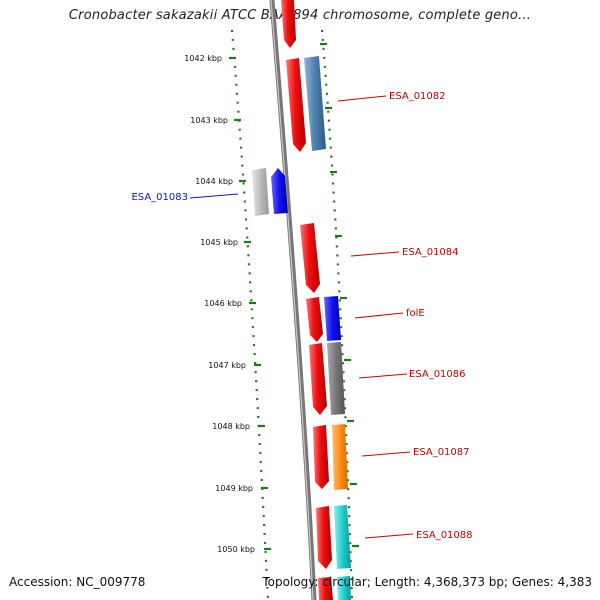 The width and height of the screenshot is (600, 600). I want to click on gene-arrow-top-partial, so click(288, 24).